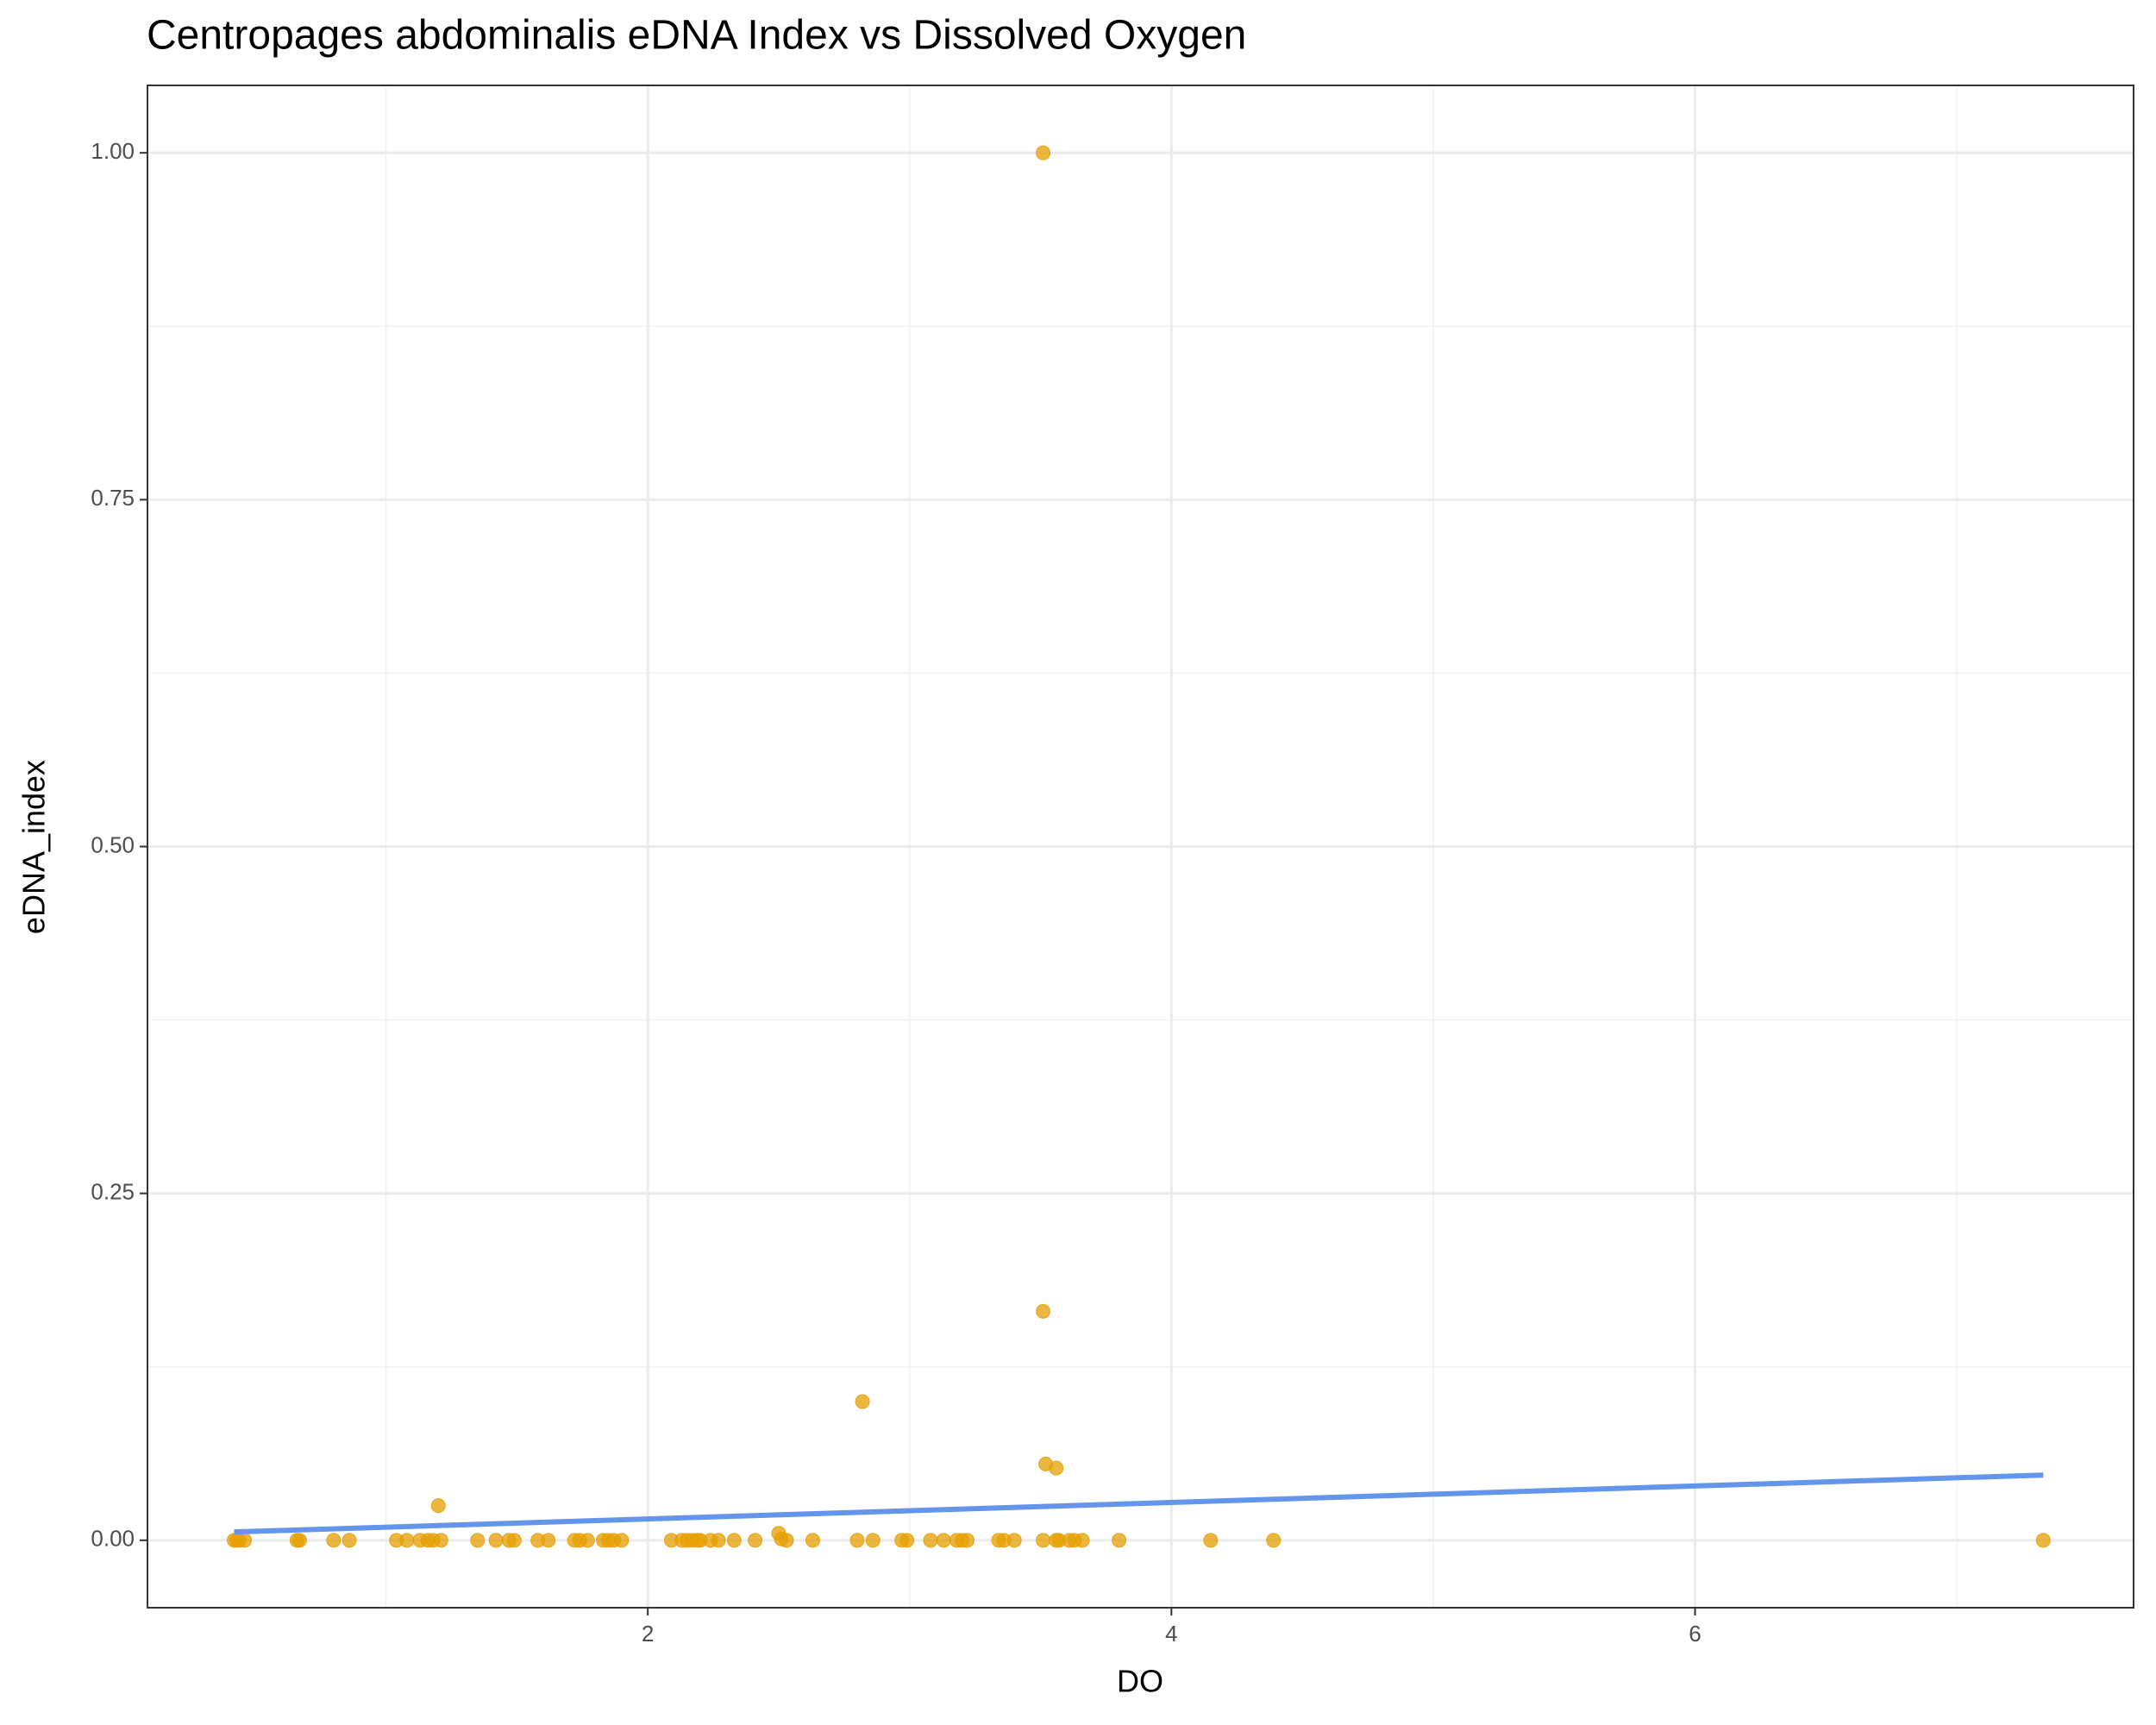 The image size is (2156, 1725). I want to click on x-tick-label: 6, so click(1695, 1634).